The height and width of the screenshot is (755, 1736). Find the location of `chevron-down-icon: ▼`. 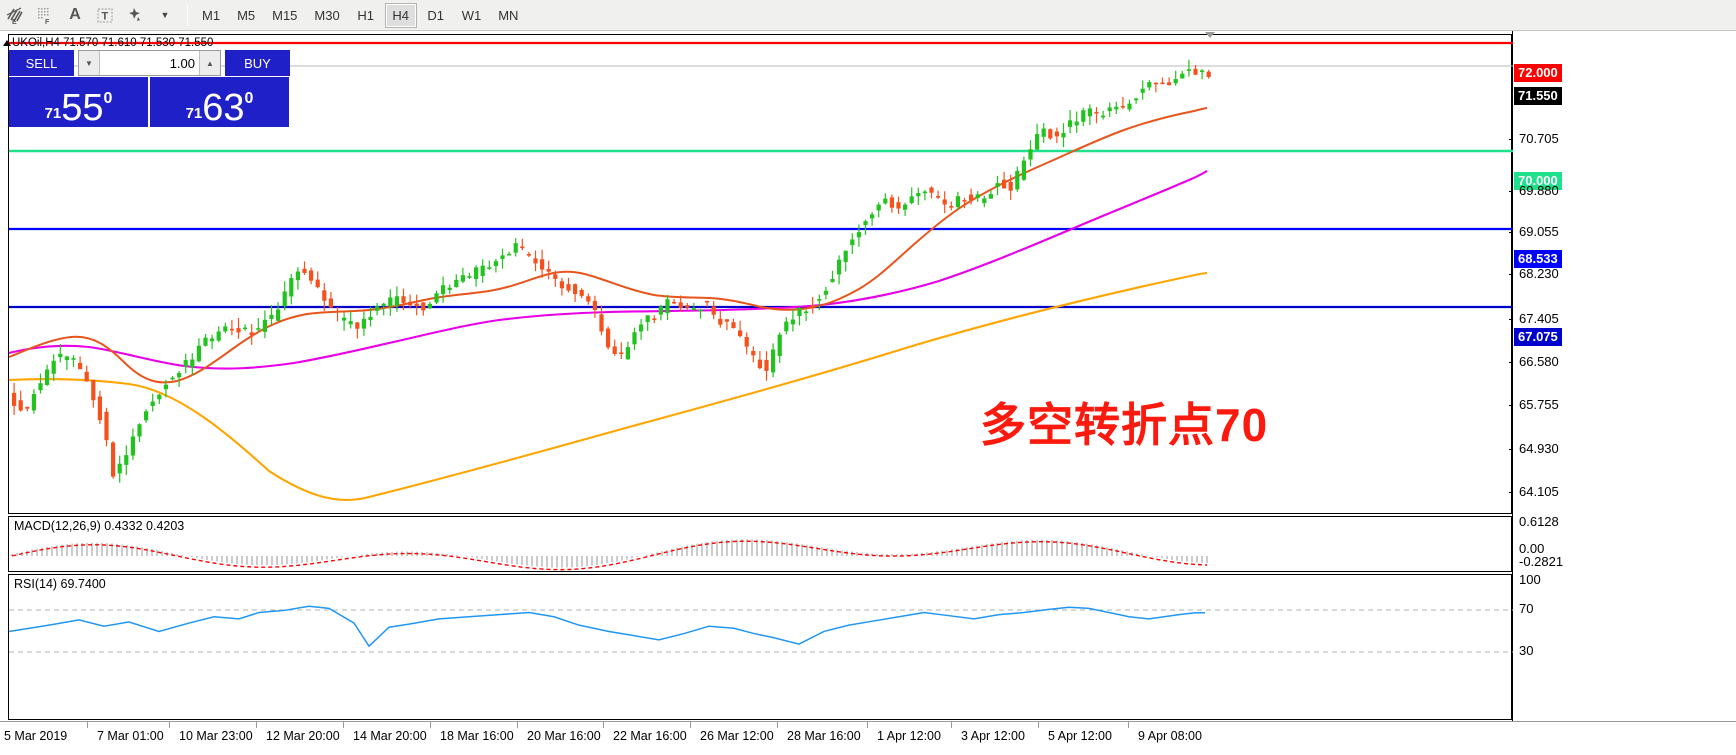

chevron-down-icon: ▼ is located at coordinates (165, 15).